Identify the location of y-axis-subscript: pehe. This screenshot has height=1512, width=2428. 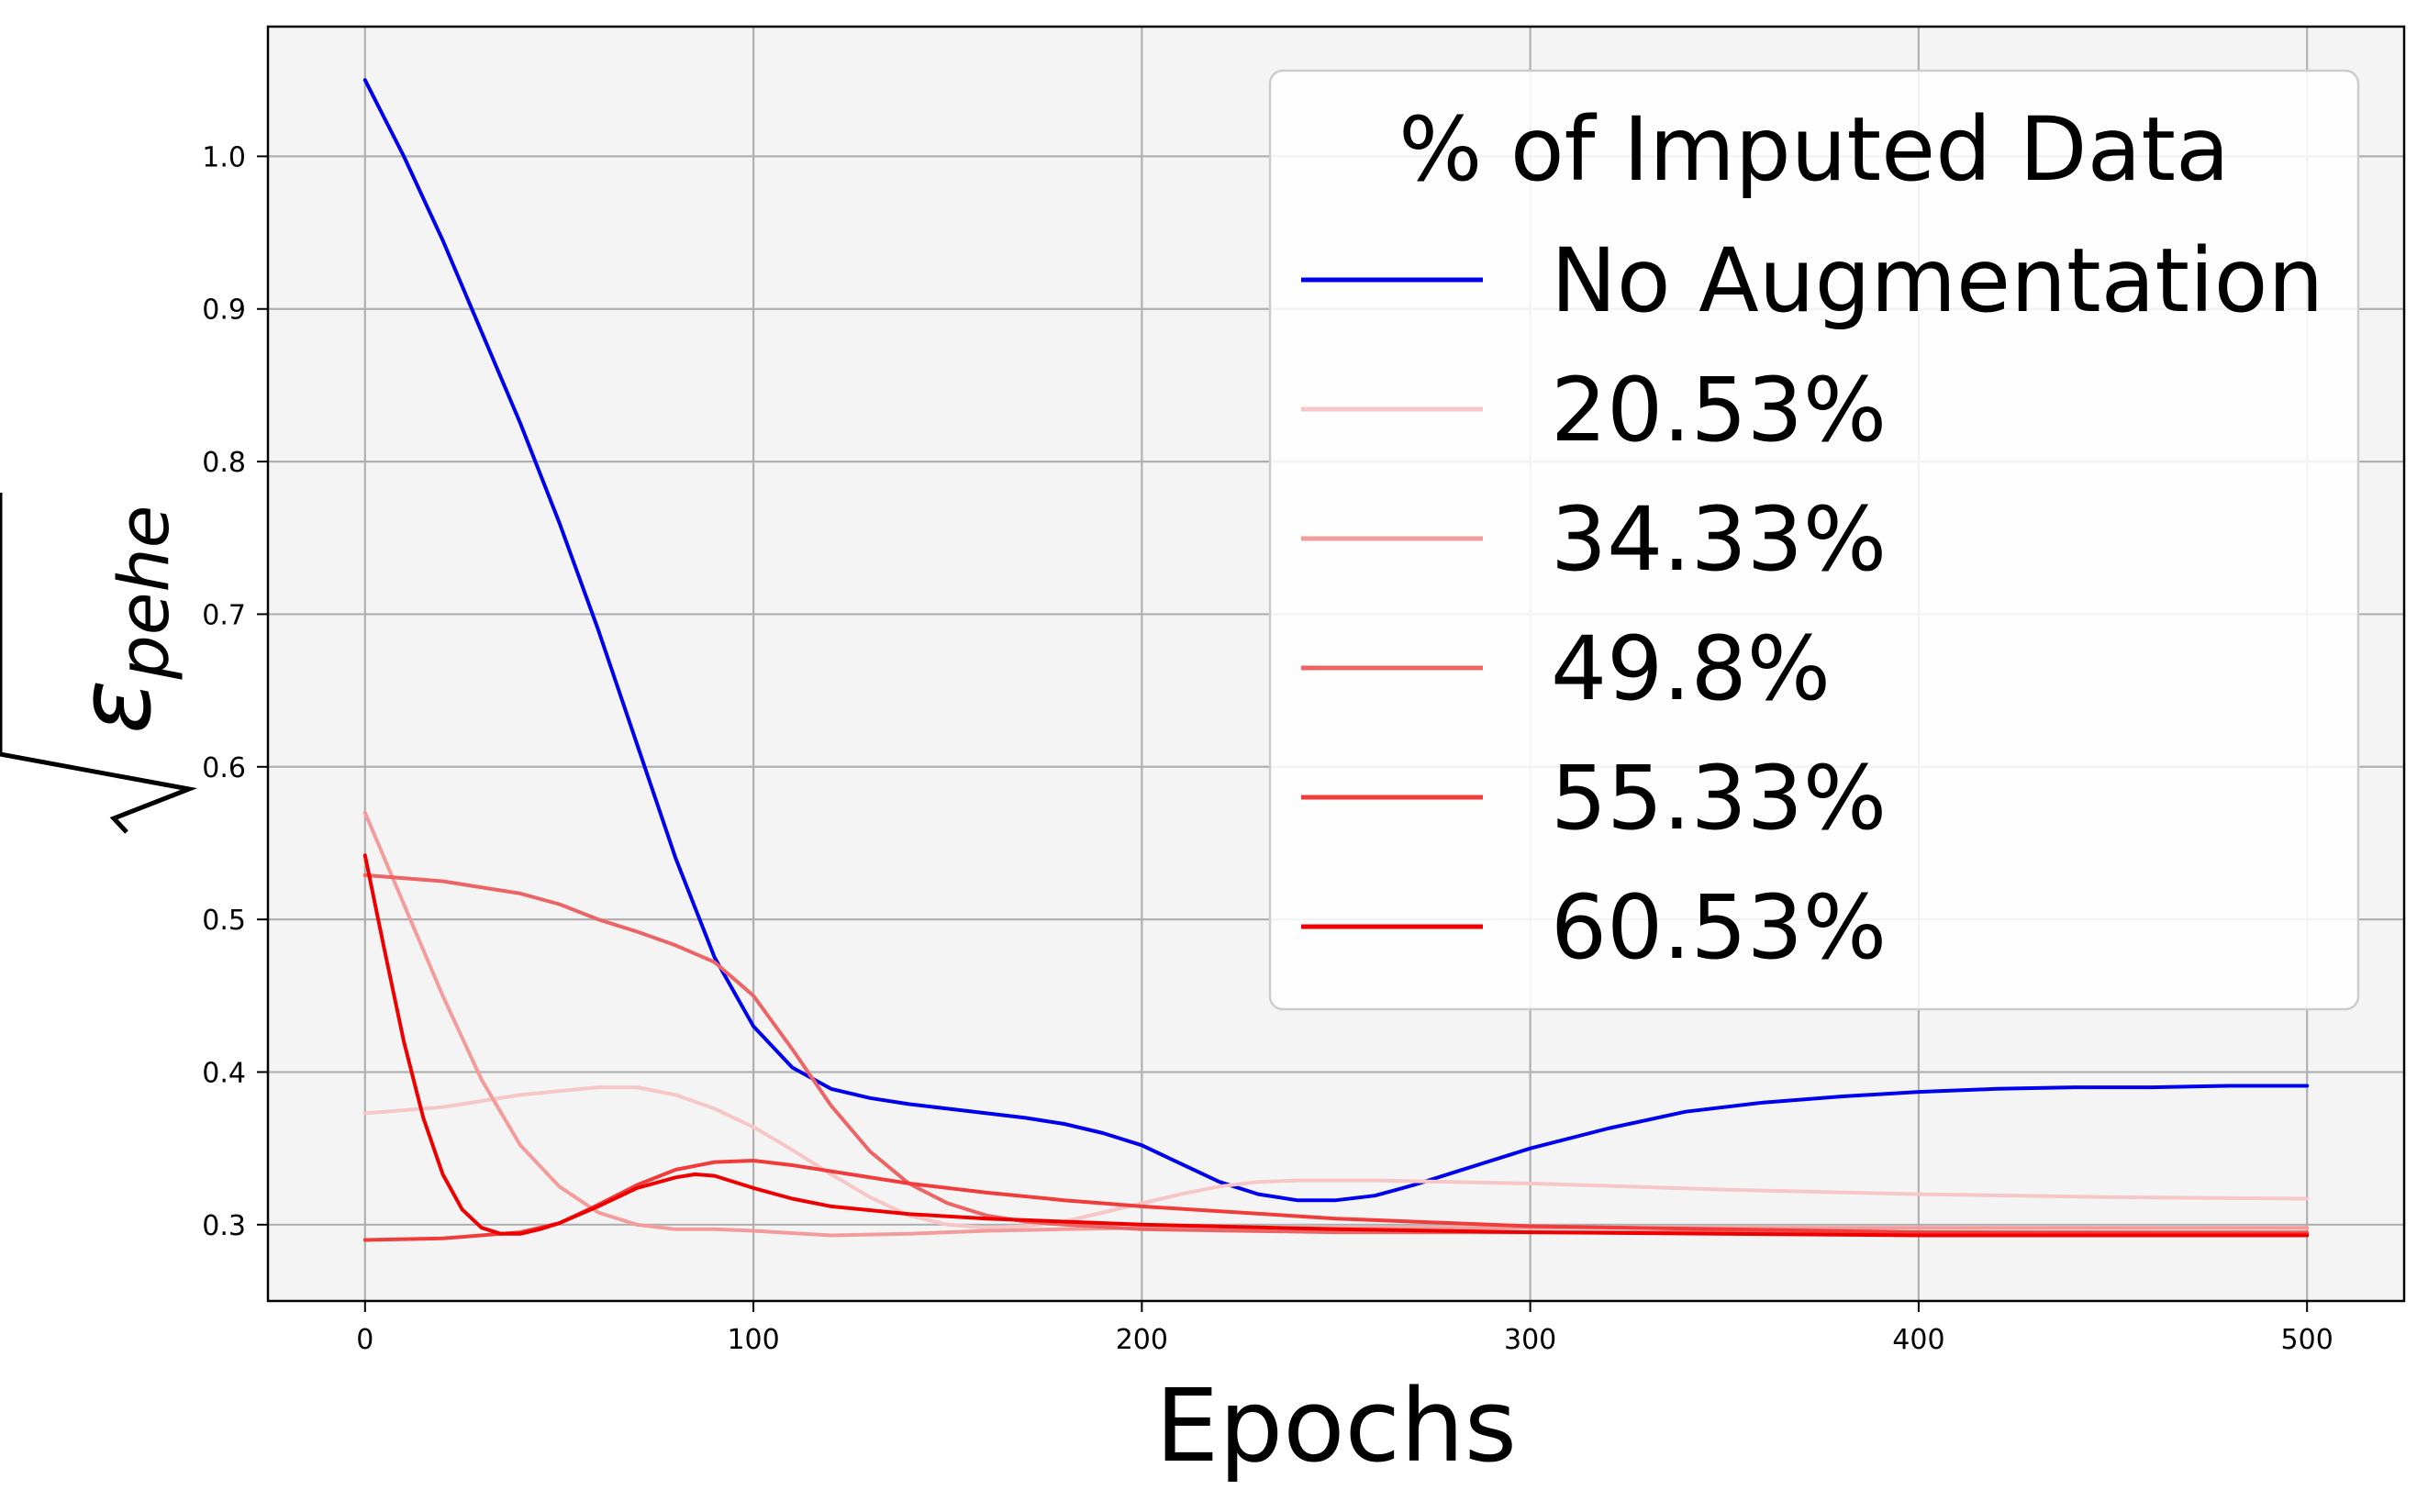
(143, 593).